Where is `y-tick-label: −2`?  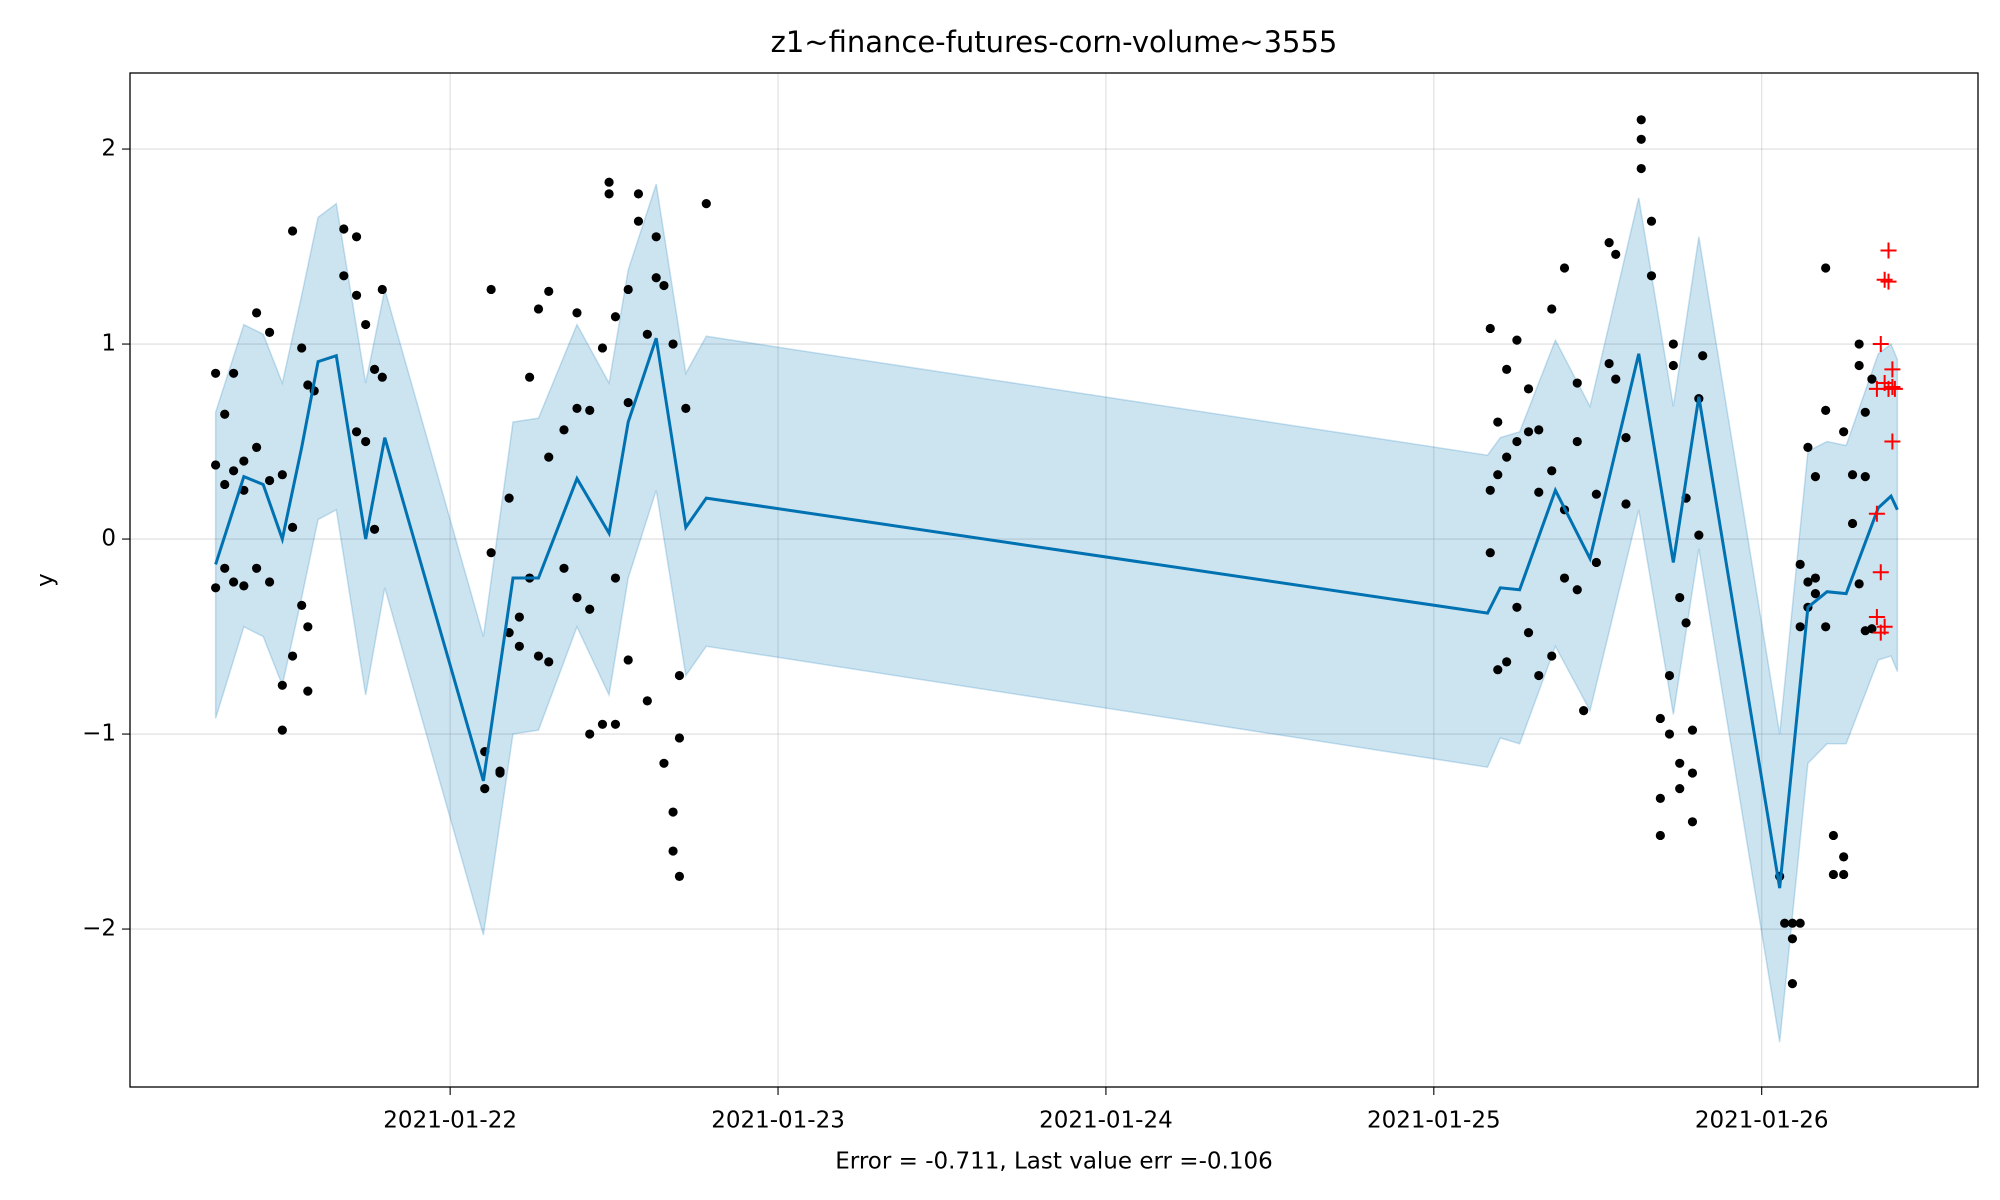 y-tick-label: −2 is located at coordinates (99, 929).